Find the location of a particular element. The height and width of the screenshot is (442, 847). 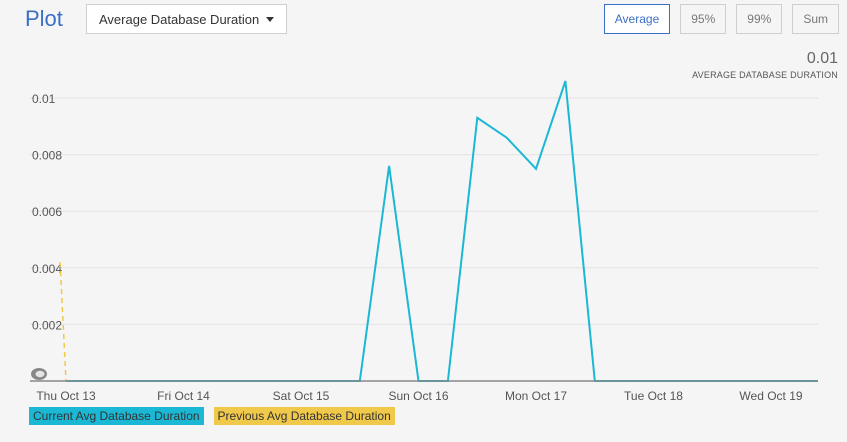

y-tick-label: 0.008 is located at coordinates (47, 156).